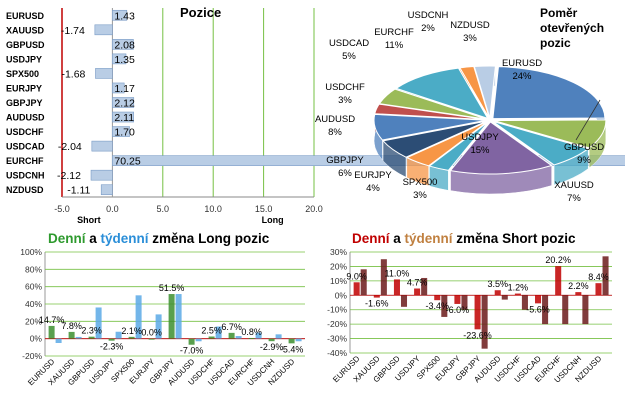 The width and height of the screenshot is (625, 403). Describe the element at coordinates (24, 59) in the screenshot. I see `c1-category-label: USDJPY` at that location.